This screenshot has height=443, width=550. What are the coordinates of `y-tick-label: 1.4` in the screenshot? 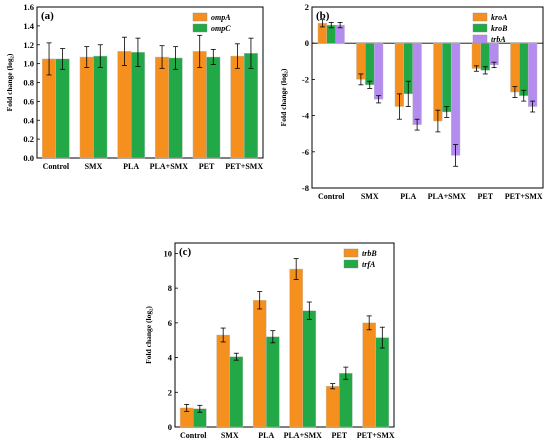 It's located at (28, 26).